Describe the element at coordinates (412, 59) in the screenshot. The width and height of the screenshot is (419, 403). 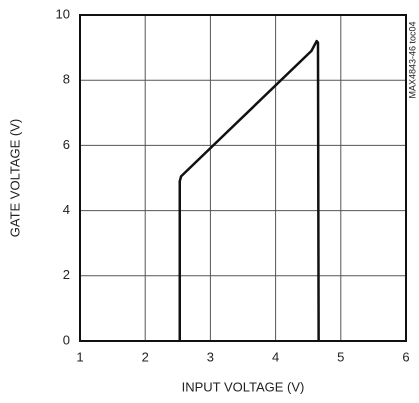
I see `annotation: MAX4843-46 toc04` at that location.